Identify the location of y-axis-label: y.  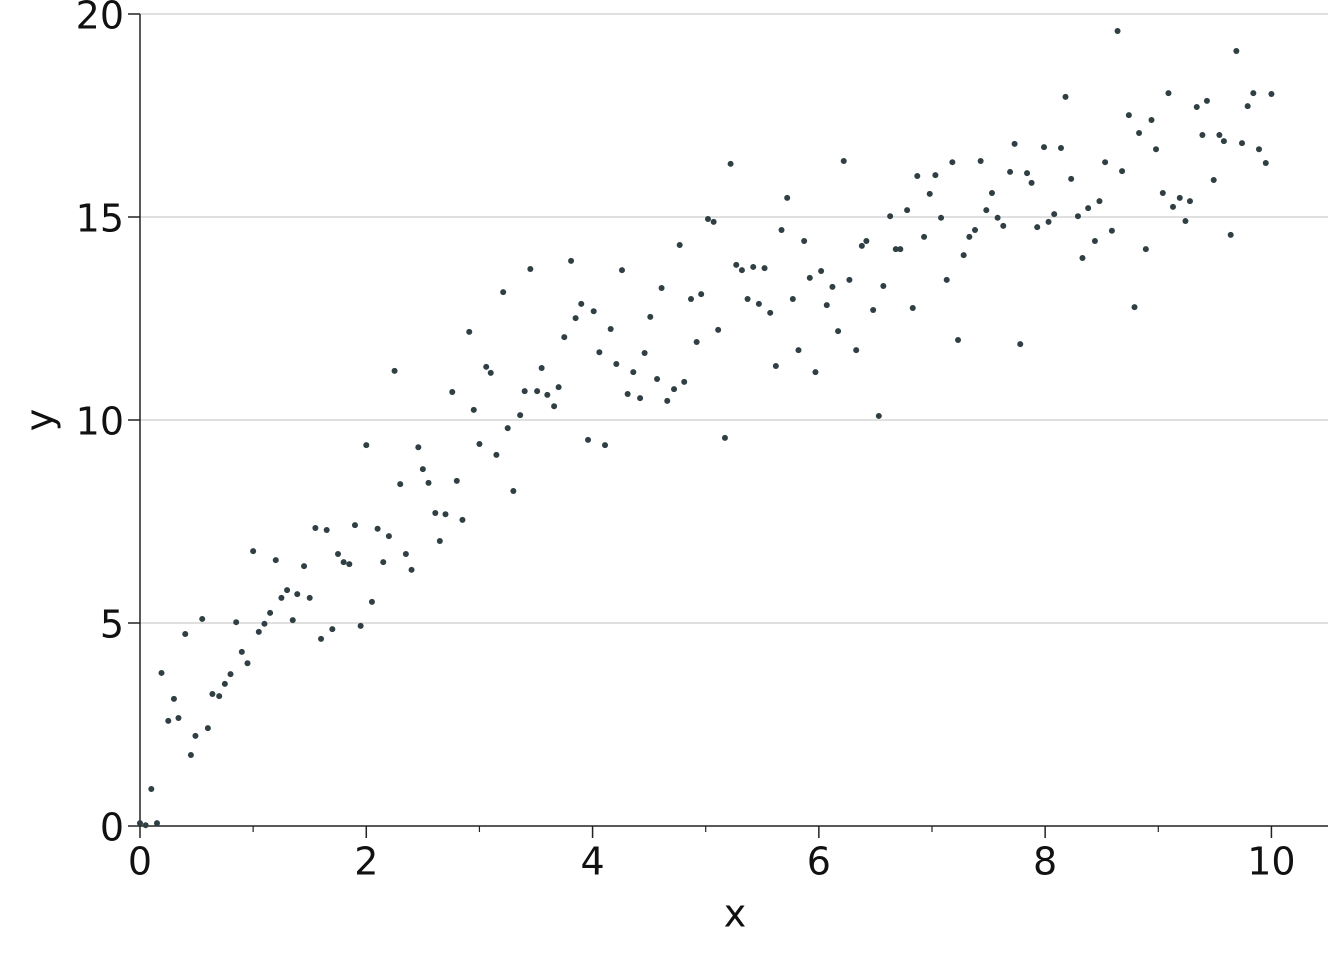
(40, 420).